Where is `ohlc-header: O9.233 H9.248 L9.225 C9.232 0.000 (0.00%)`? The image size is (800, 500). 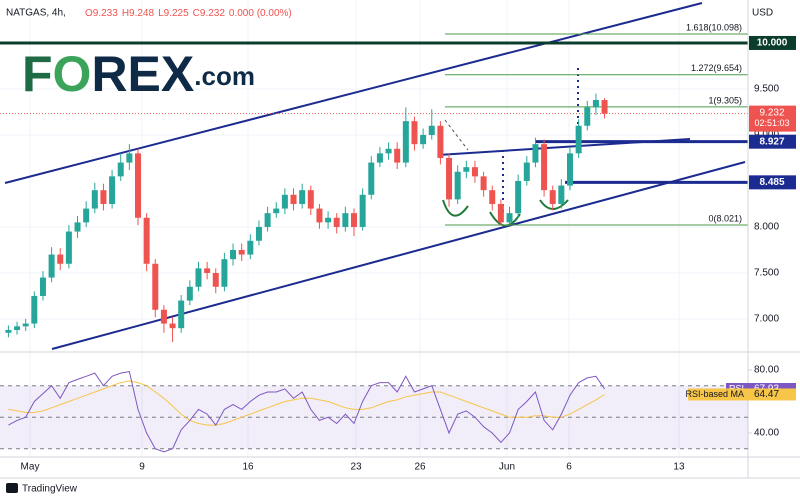 ohlc-header: O9.233 H9.248 L9.225 C9.232 0.000 (0.00%) is located at coordinates (188, 13).